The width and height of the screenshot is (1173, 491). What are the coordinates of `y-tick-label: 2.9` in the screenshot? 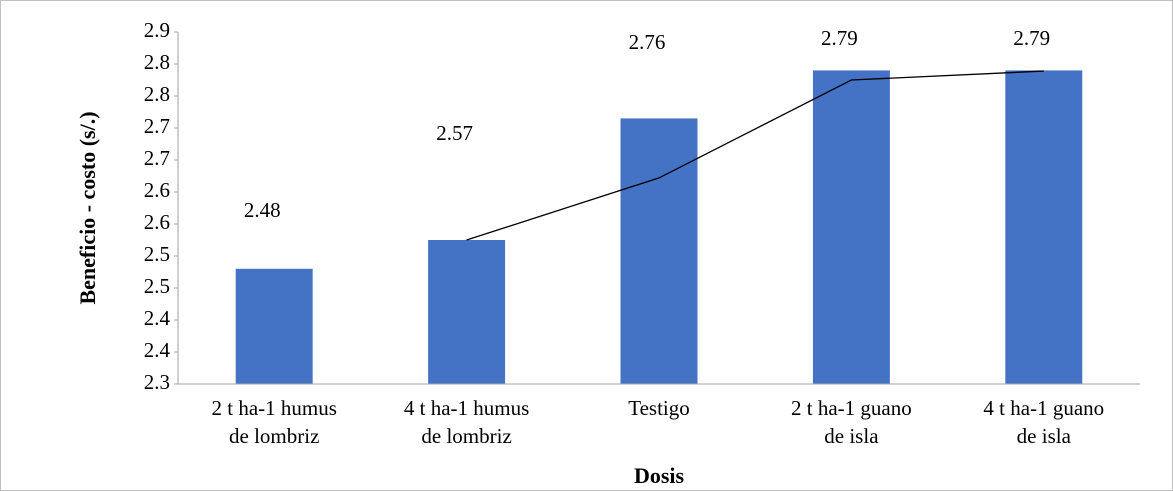 It's located at (157, 30).